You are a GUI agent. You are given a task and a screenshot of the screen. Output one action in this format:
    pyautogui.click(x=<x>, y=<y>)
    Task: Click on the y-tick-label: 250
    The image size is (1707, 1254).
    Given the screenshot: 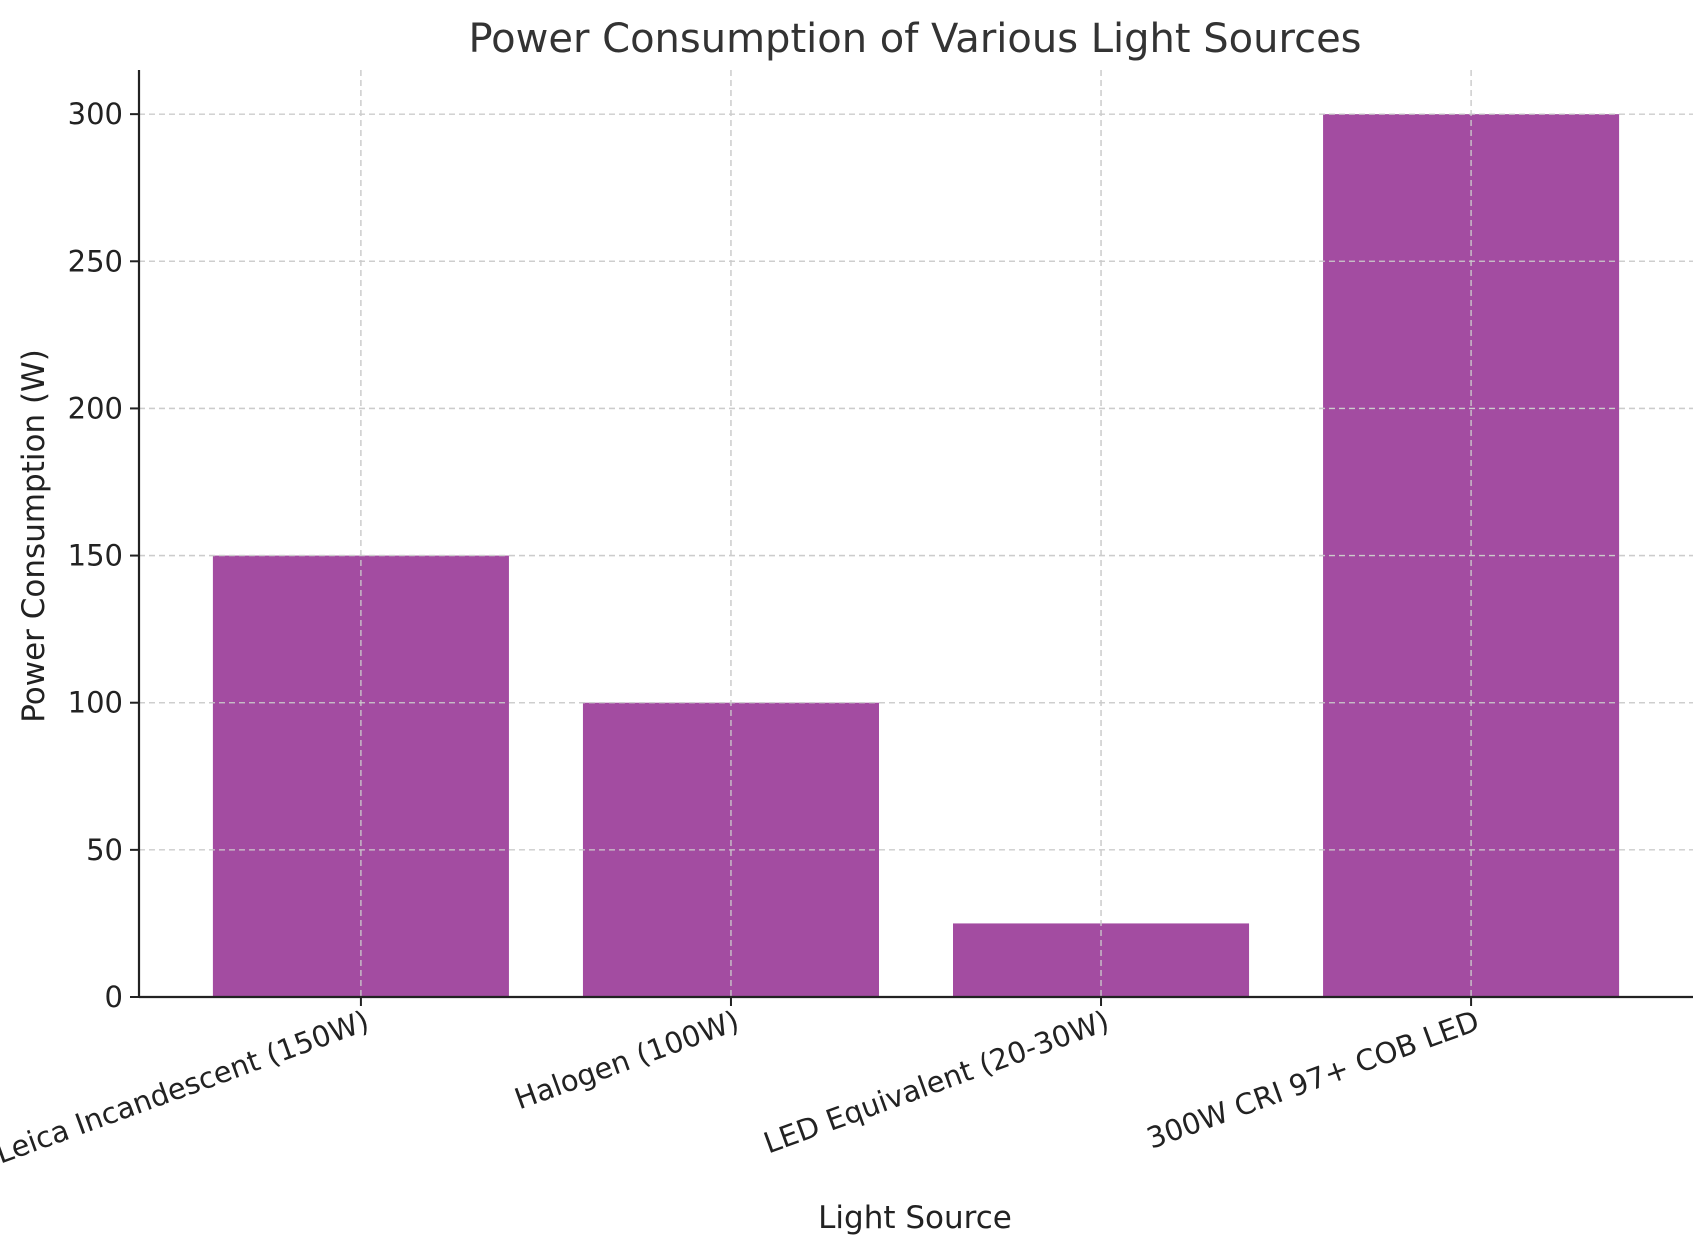 What is the action you would take?
    pyautogui.click(x=95, y=261)
    